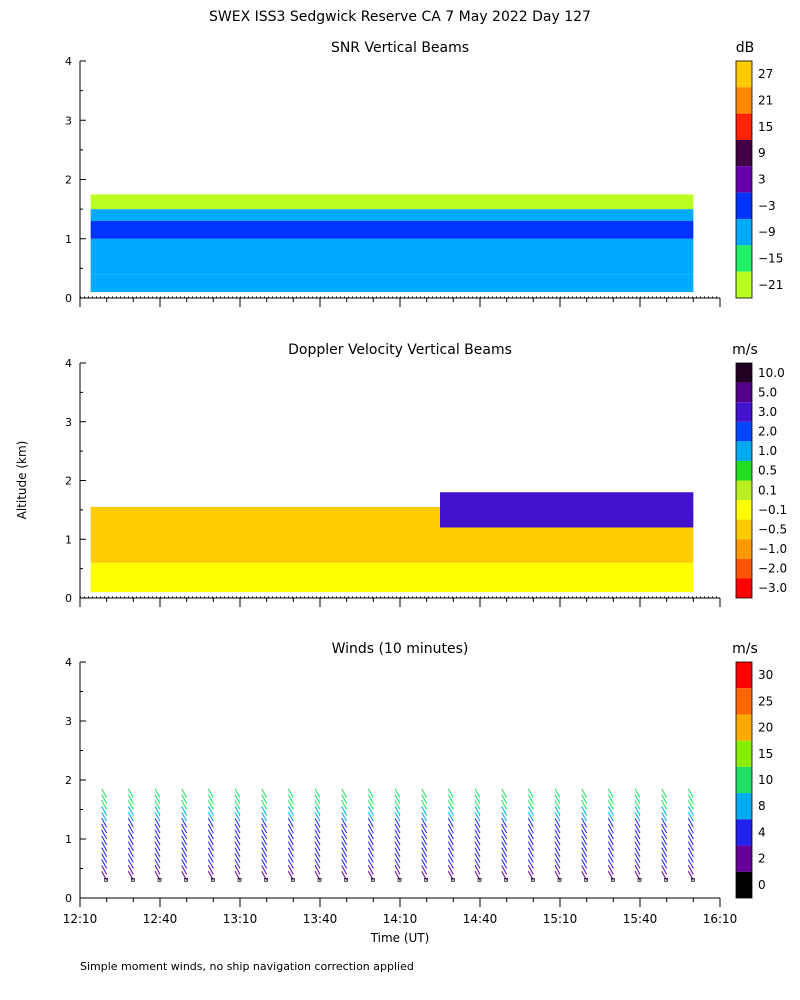  I want to click on colorbar-label: 9, so click(762, 153).